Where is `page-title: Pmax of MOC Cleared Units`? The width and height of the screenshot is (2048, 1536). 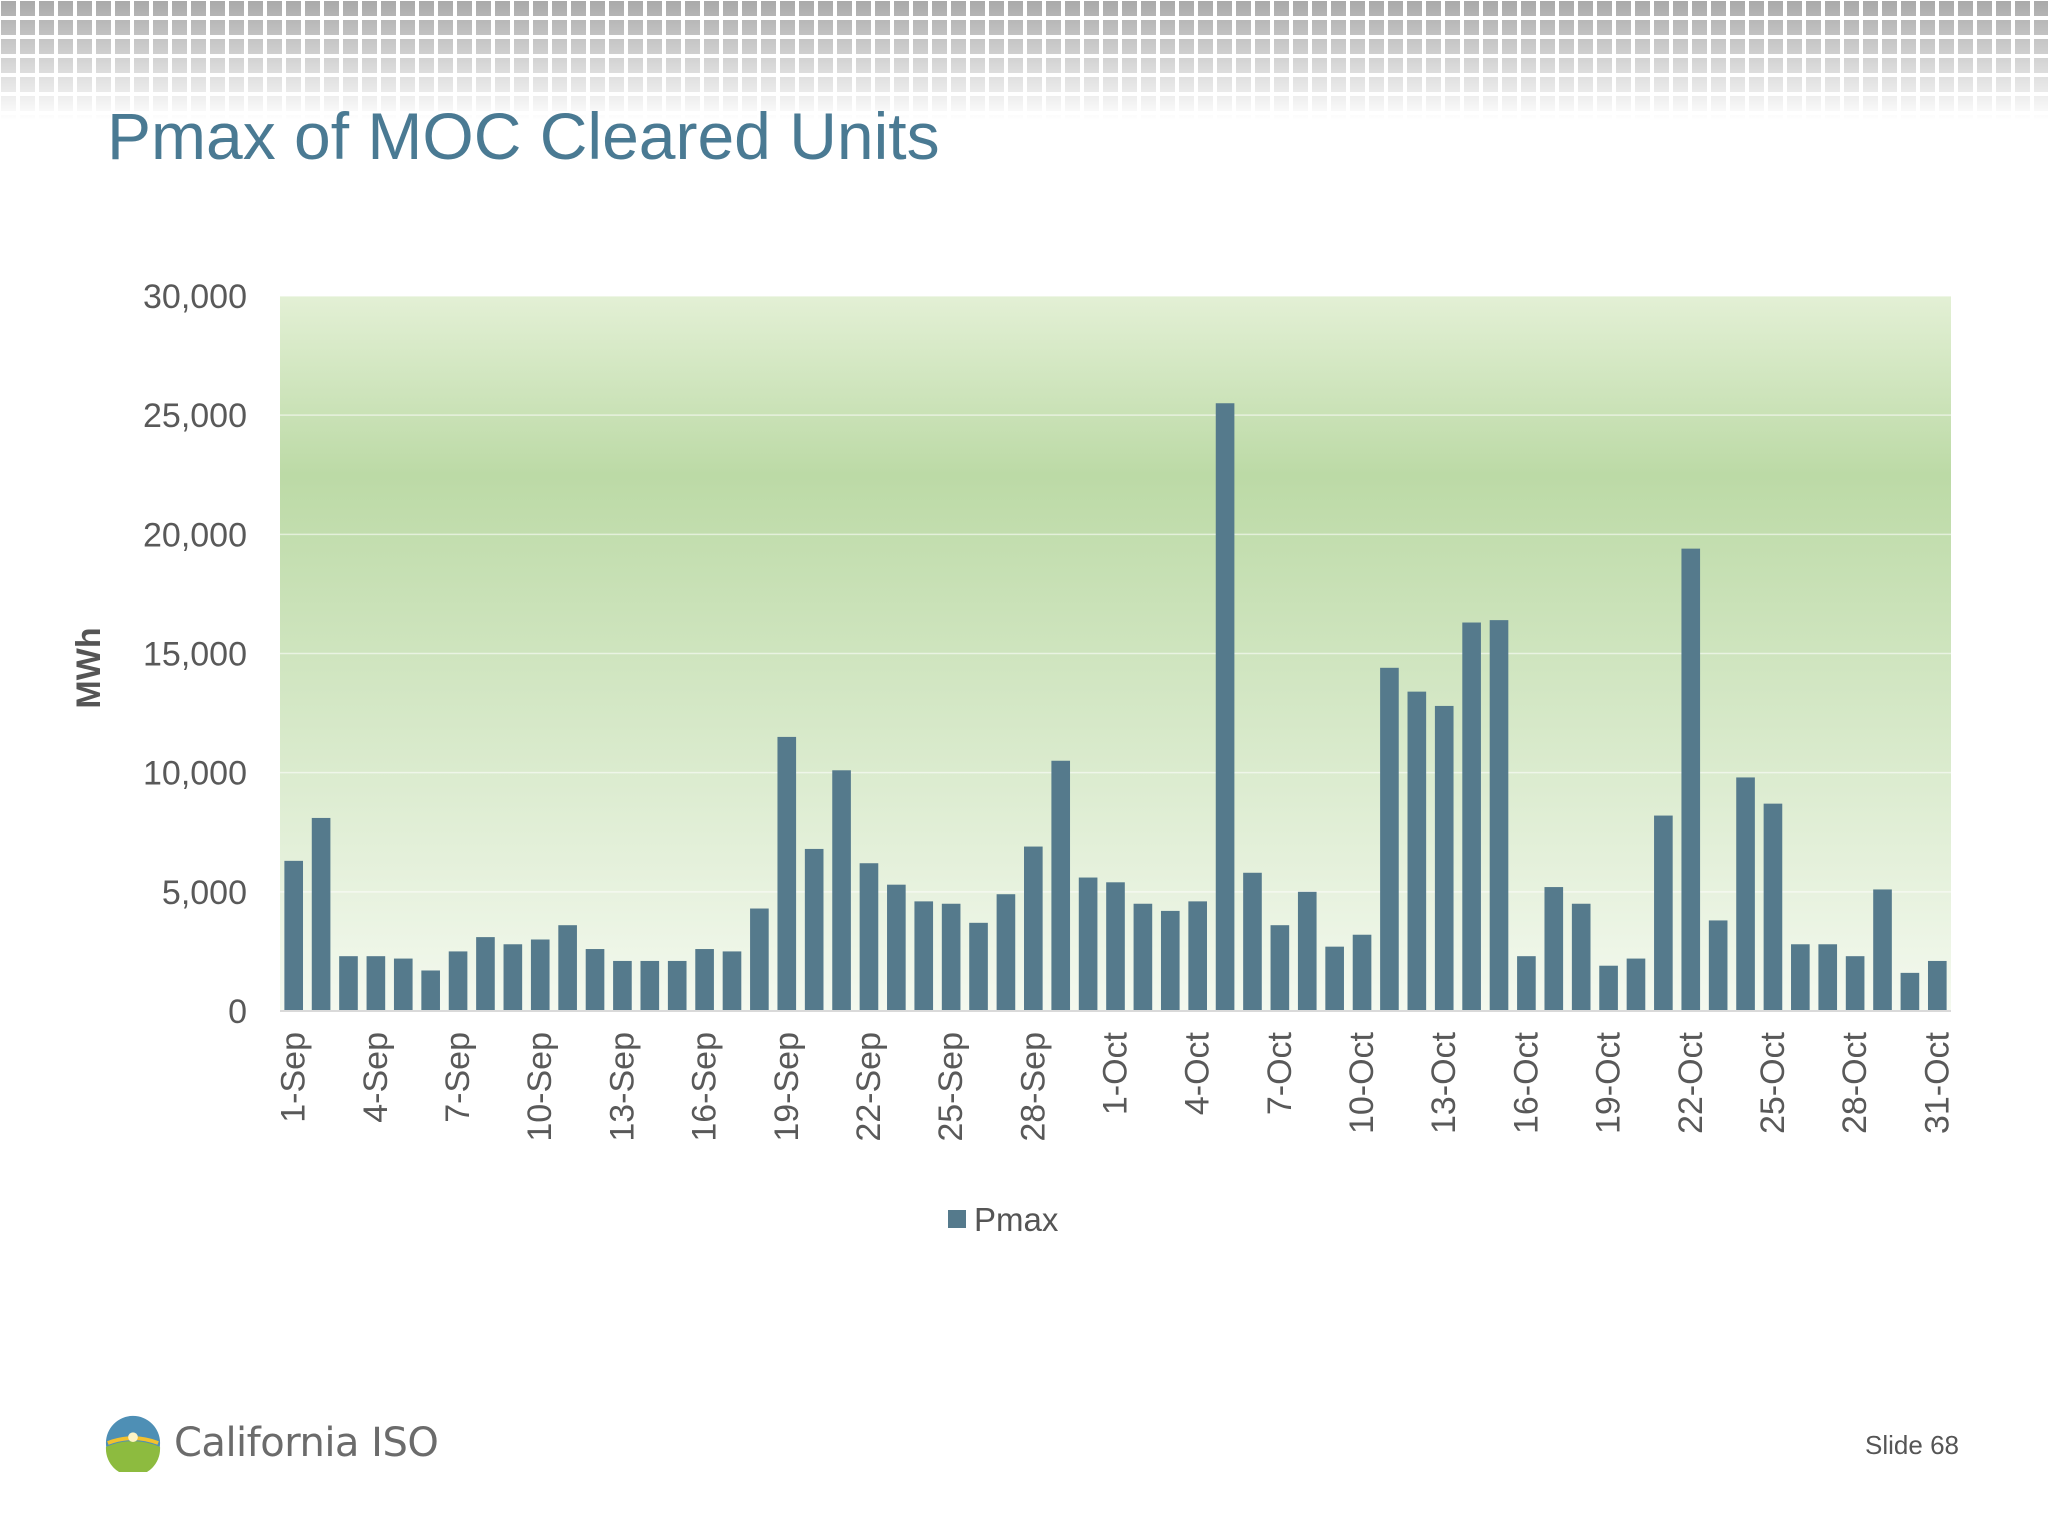
page-title: Pmax of MOC Cleared Units is located at coordinates (523, 136).